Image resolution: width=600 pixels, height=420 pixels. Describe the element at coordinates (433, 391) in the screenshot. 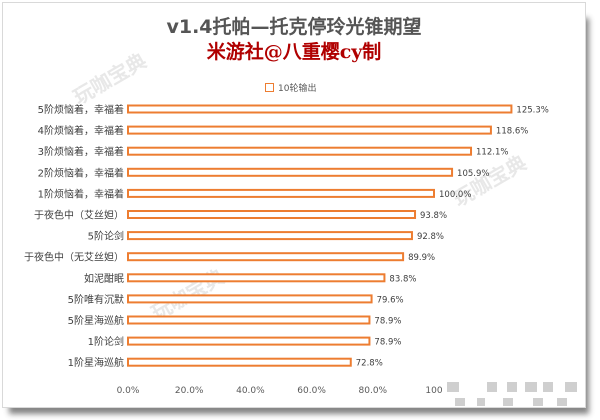

I see `x-tick-label: 100` at that location.